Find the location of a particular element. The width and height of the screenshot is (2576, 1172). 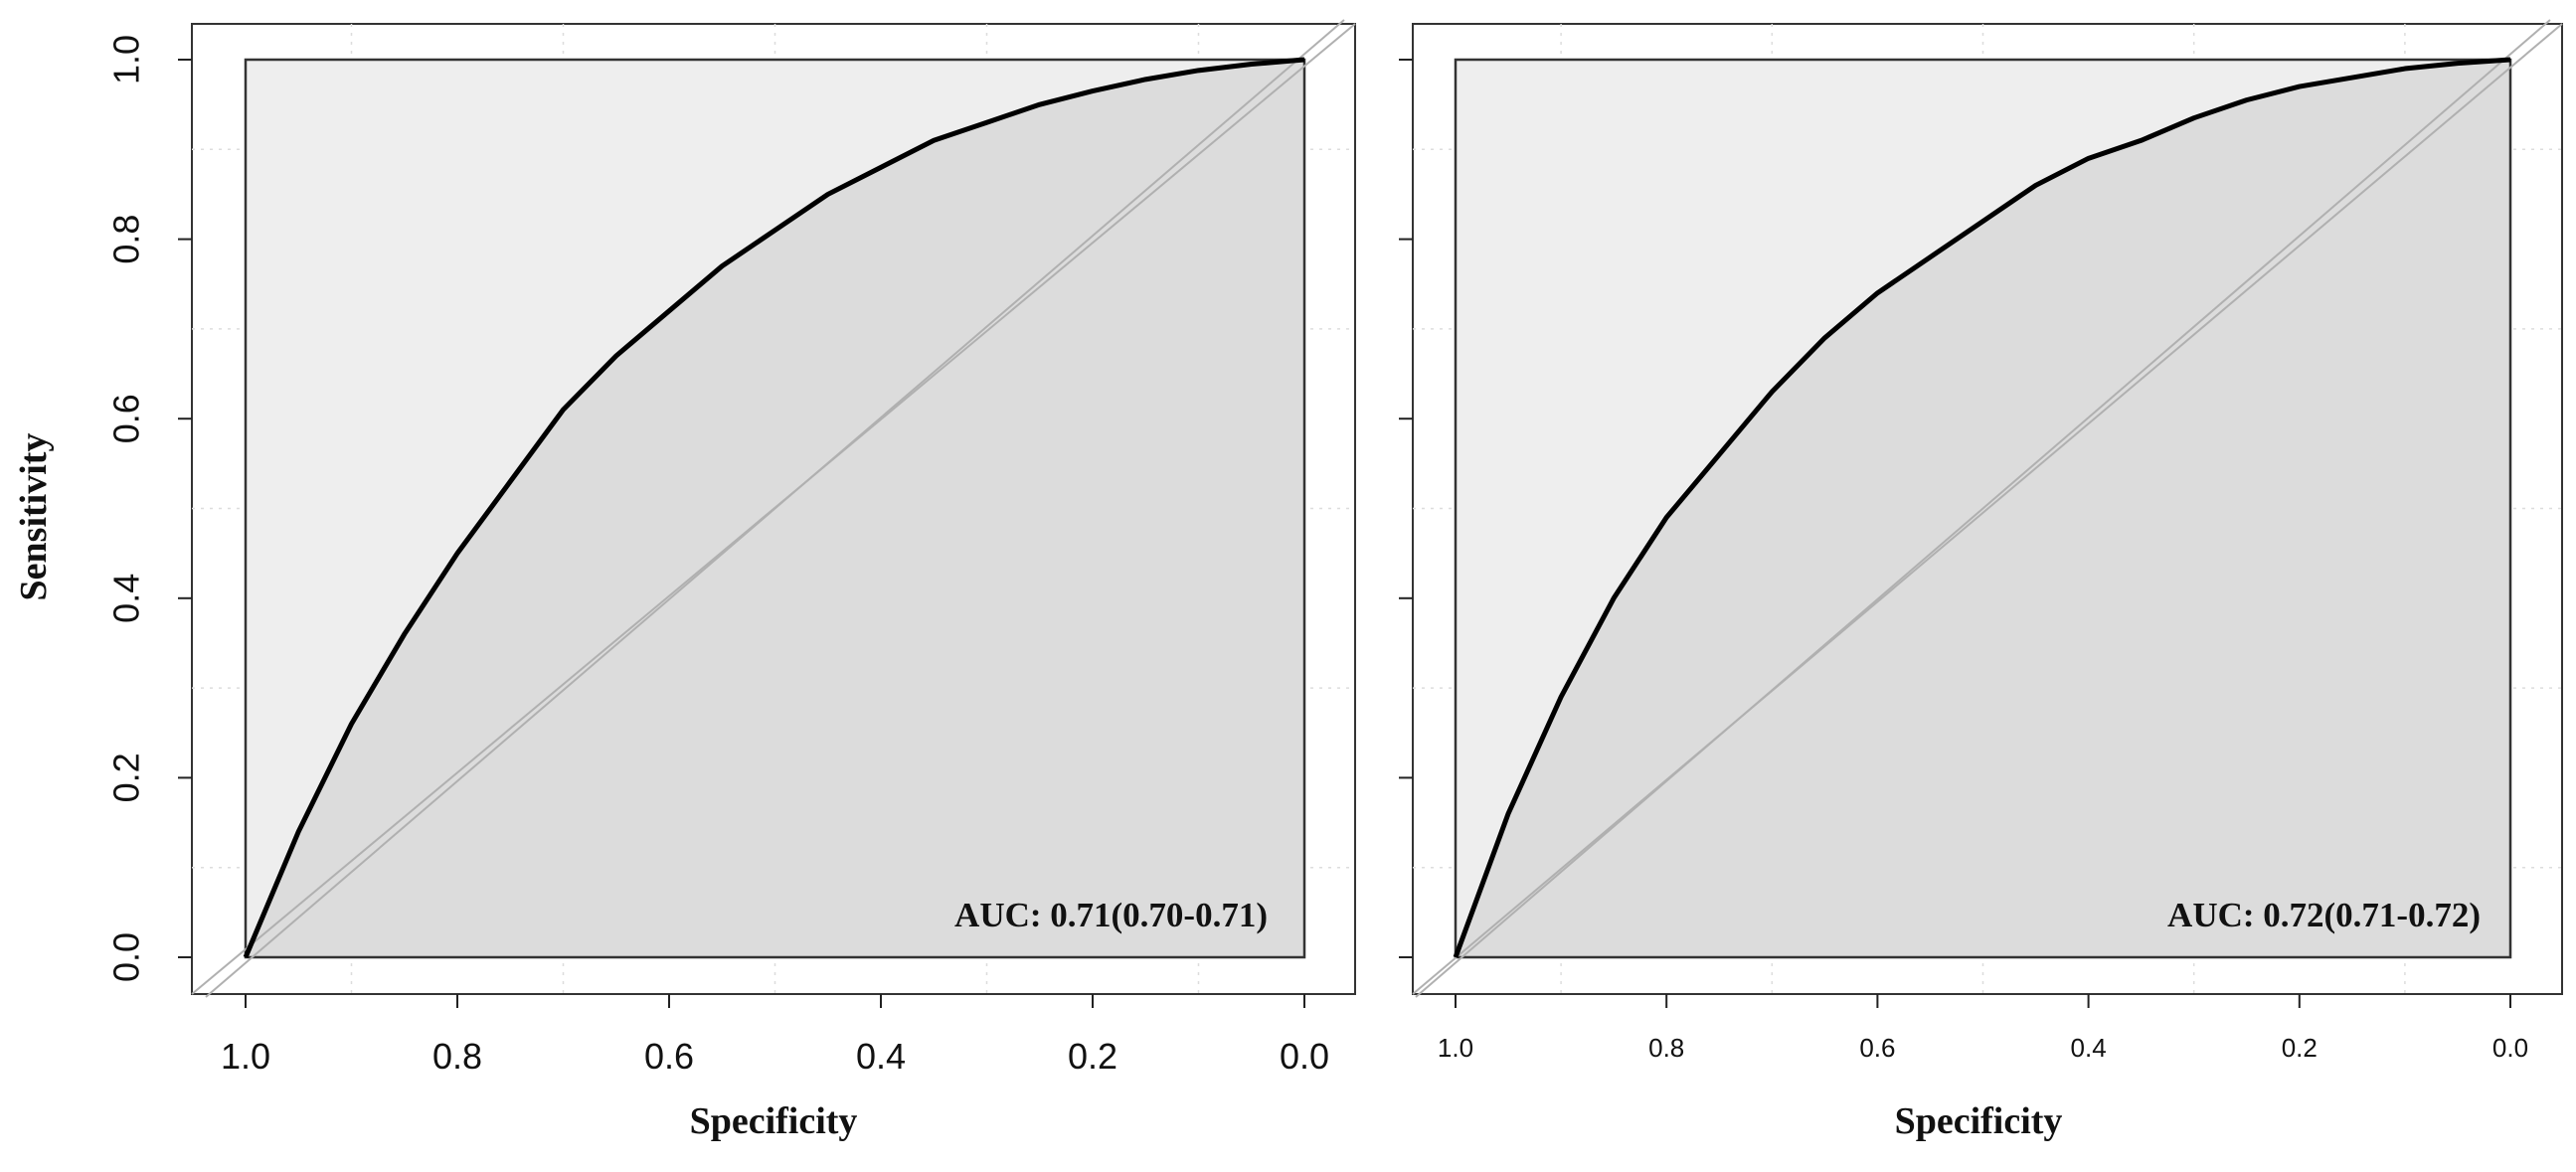

auc-annotation: AUC: 0.71(0.70-0.71) is located at coordinates (1111, 915).